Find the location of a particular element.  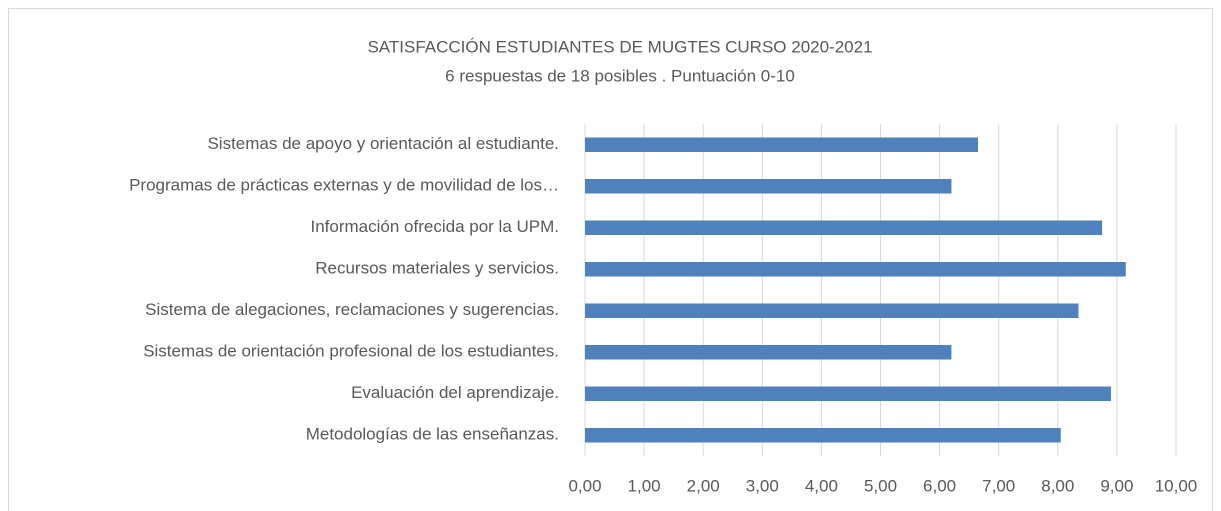

y-tick-label: Metodologías de las enseñanzas. is located at coordinates (432, 434).